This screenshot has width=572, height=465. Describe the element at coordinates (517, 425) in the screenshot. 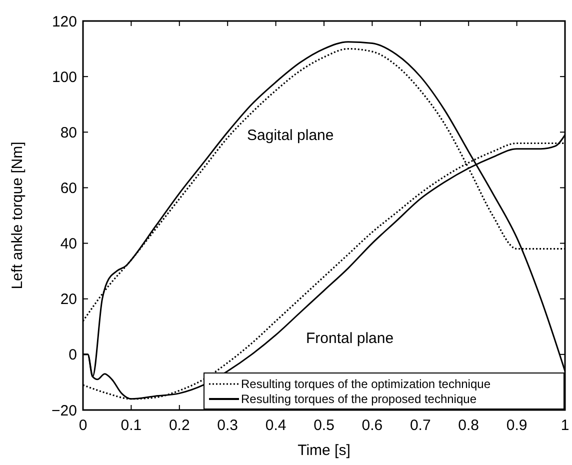

I see `x-tick-label: 0.9` at that location.